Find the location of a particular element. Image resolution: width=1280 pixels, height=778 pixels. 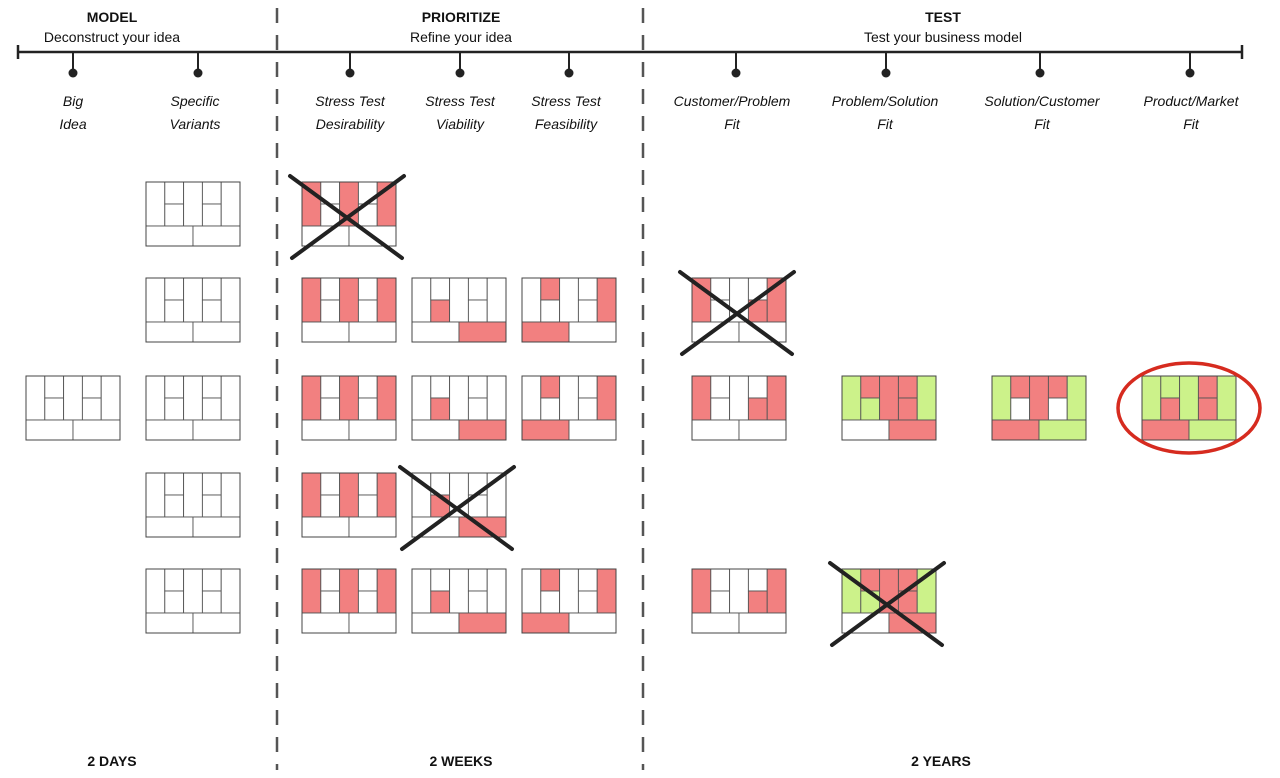

phase-title-test: TEST is located at coordinates (943, 17).